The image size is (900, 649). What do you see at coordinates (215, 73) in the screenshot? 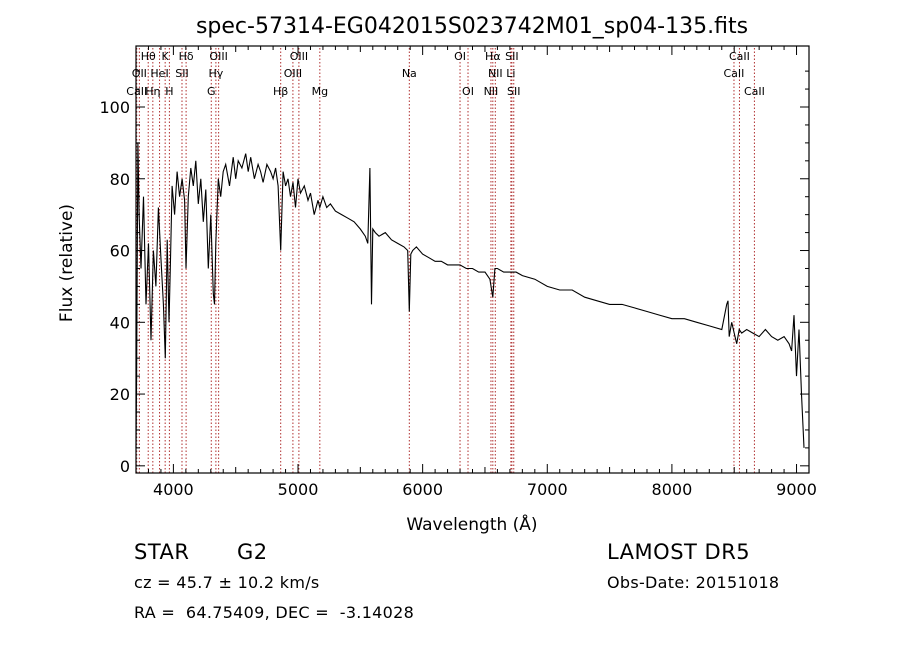
I see `line-label-10: Hγ` at bounding box center [215, 73].